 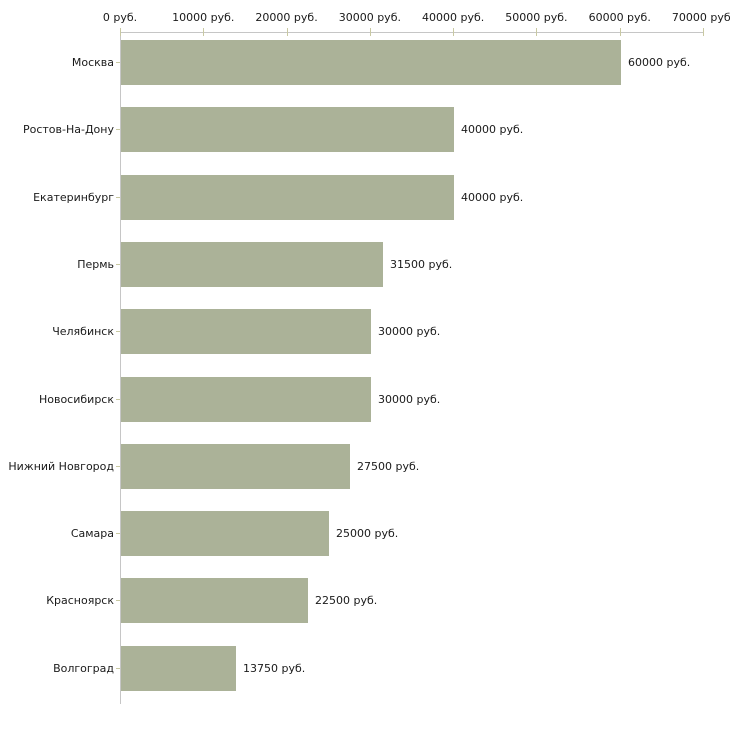 I want to click on category-label: Москва, so click(x=92, y=62).